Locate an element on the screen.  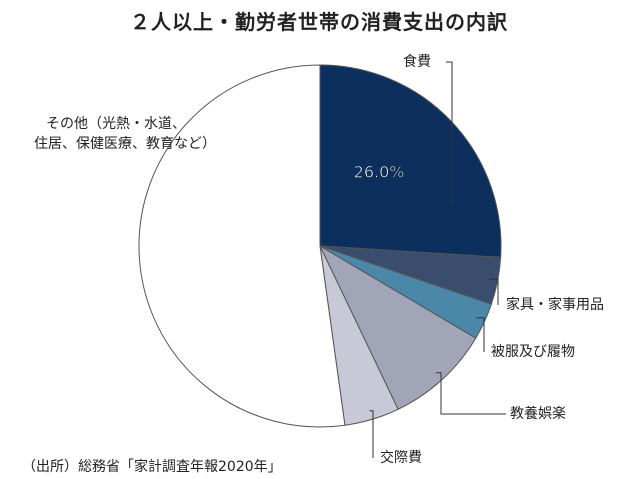
source-note: （出所）総務省「家計調査年報2020年」 is located at coordinates (152, 467).